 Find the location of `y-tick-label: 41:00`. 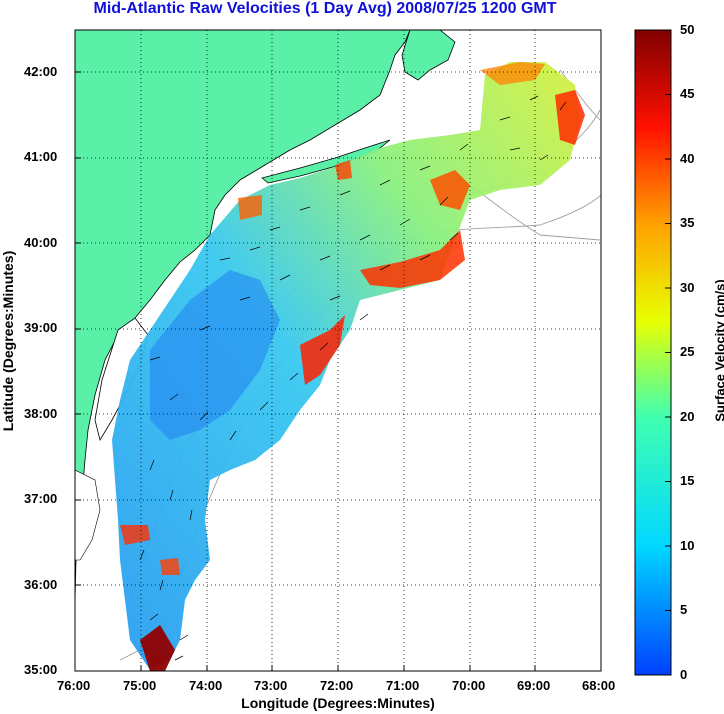

y-tick-label: 41:00 is located at coordinates (41, 156).